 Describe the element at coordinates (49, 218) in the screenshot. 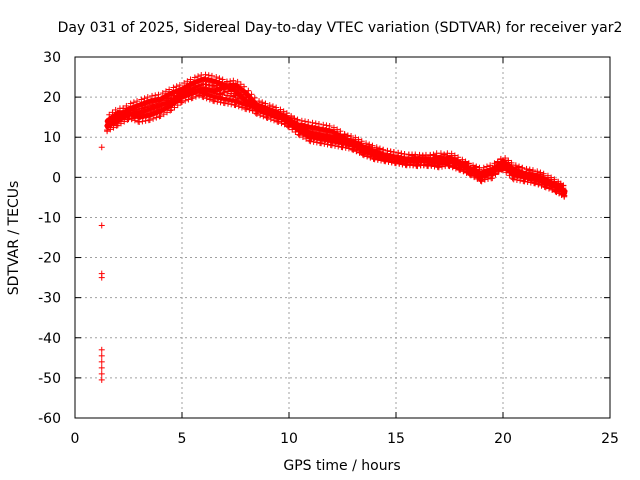

I see `y-tick-label: -10` at that location.